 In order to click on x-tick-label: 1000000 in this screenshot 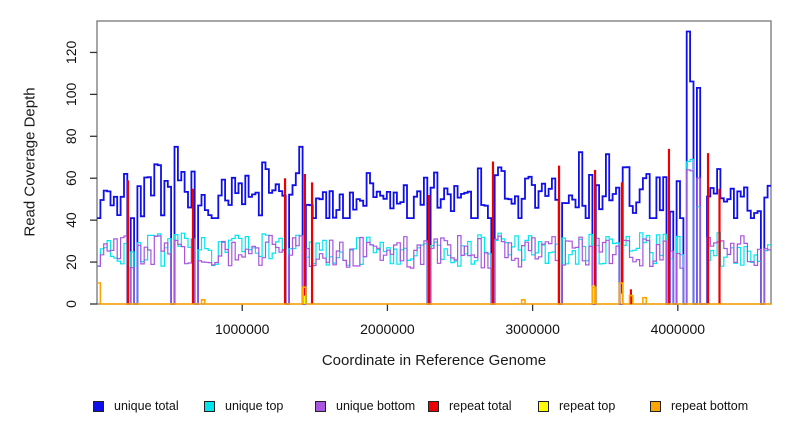, I will do `click(242, 329)`.